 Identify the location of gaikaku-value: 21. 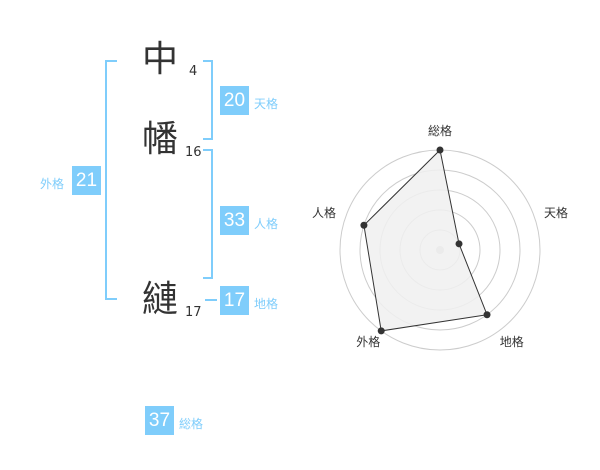
(86, 180).